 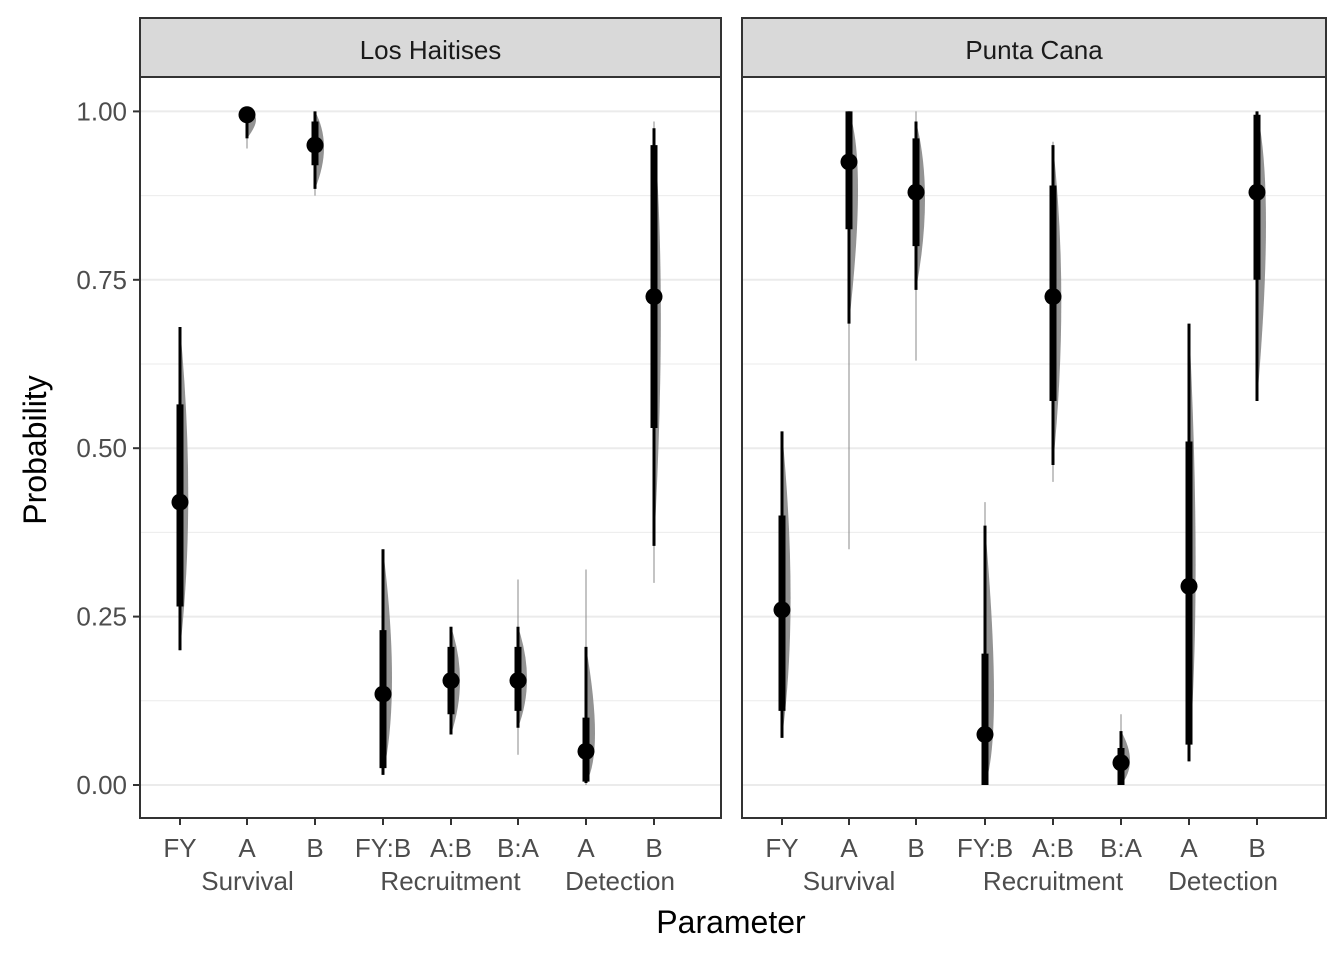 What do you see at coordinates (101, 785) in the screenshot?
I see `y-tick-label: 0.00` at bounding box center [101, 785].